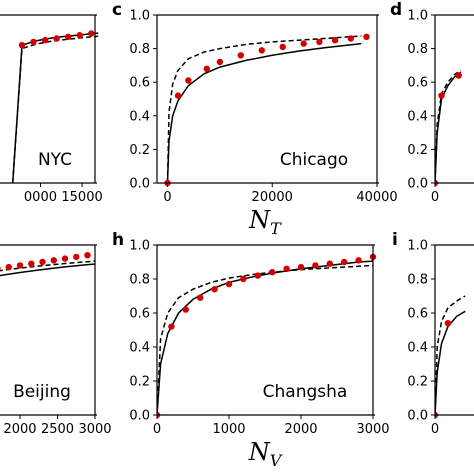 The height and width of the screenshot is (474, 474). What do you see at coordinates (40, 197) in the screenshot?
I see `x-tick-label: 0000` at bounding box center [40, 197].